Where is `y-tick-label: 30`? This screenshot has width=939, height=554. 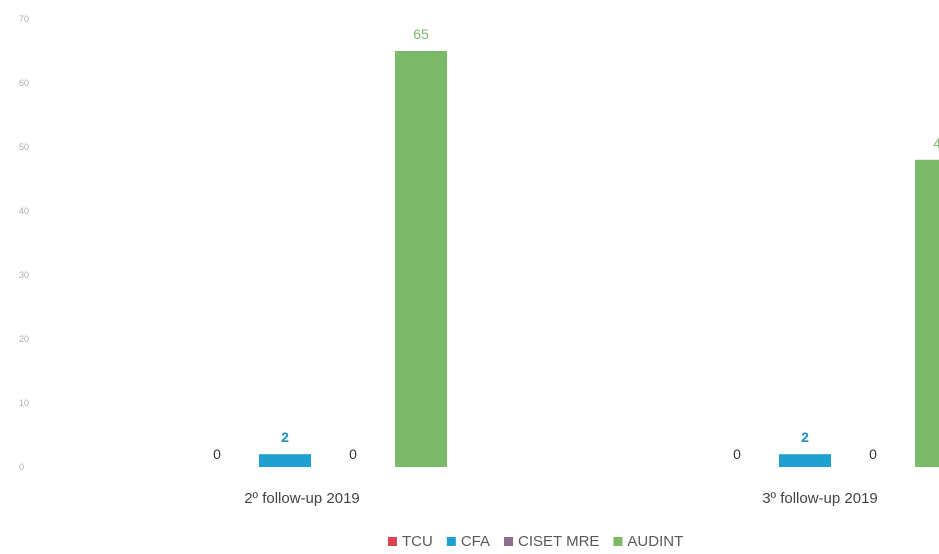 y-tick-label: 30 is located at coordinates (24, 275).